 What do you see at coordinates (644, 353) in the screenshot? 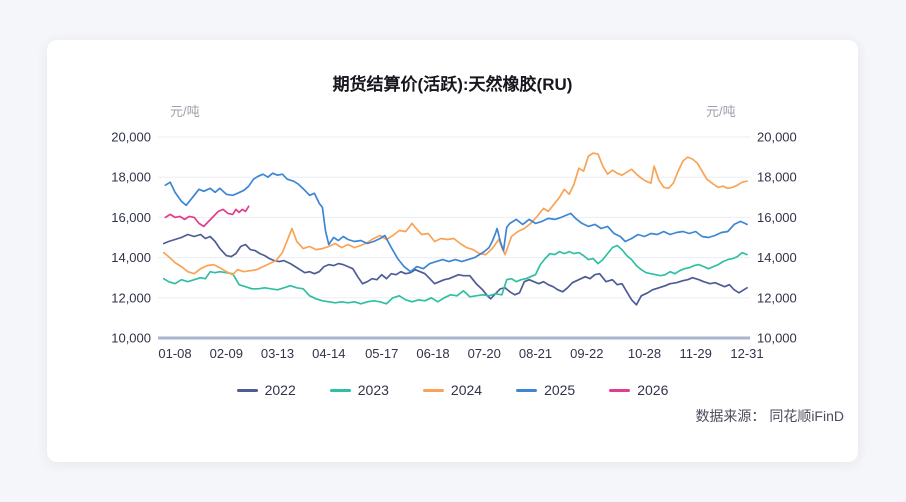
I see `x-tick-label: 10-28` at bounding box center [644, 353].